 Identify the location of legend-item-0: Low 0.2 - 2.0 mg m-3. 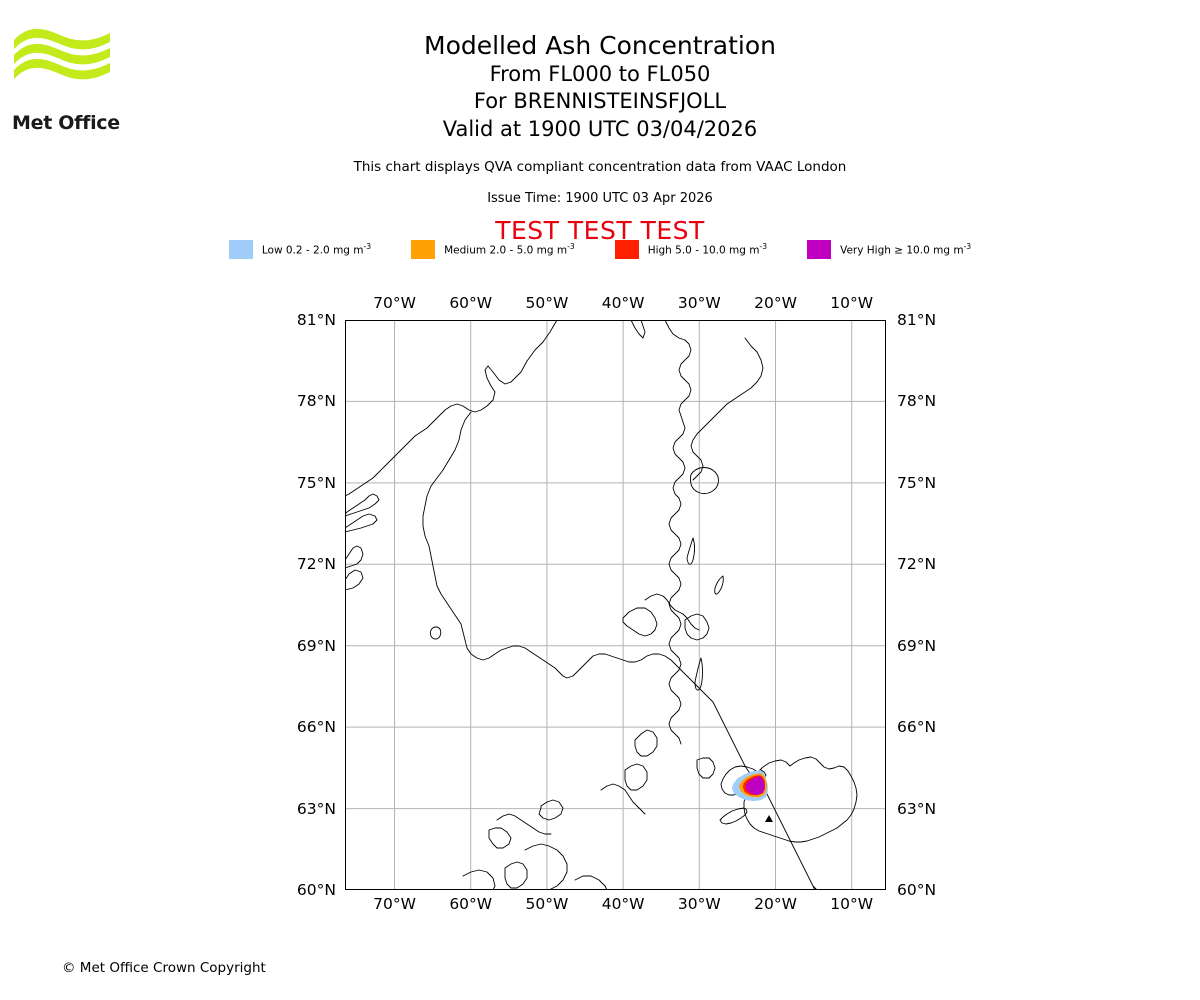
(300, 249).